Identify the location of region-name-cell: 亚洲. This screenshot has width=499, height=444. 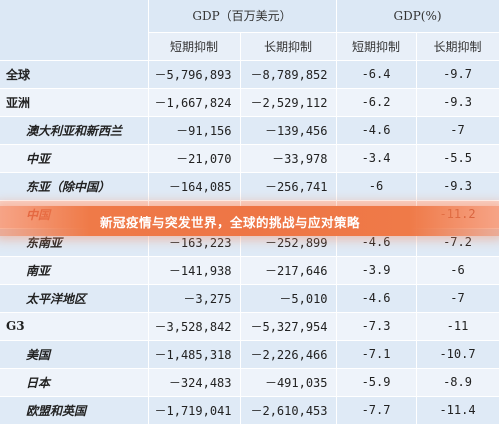
(74, 102).